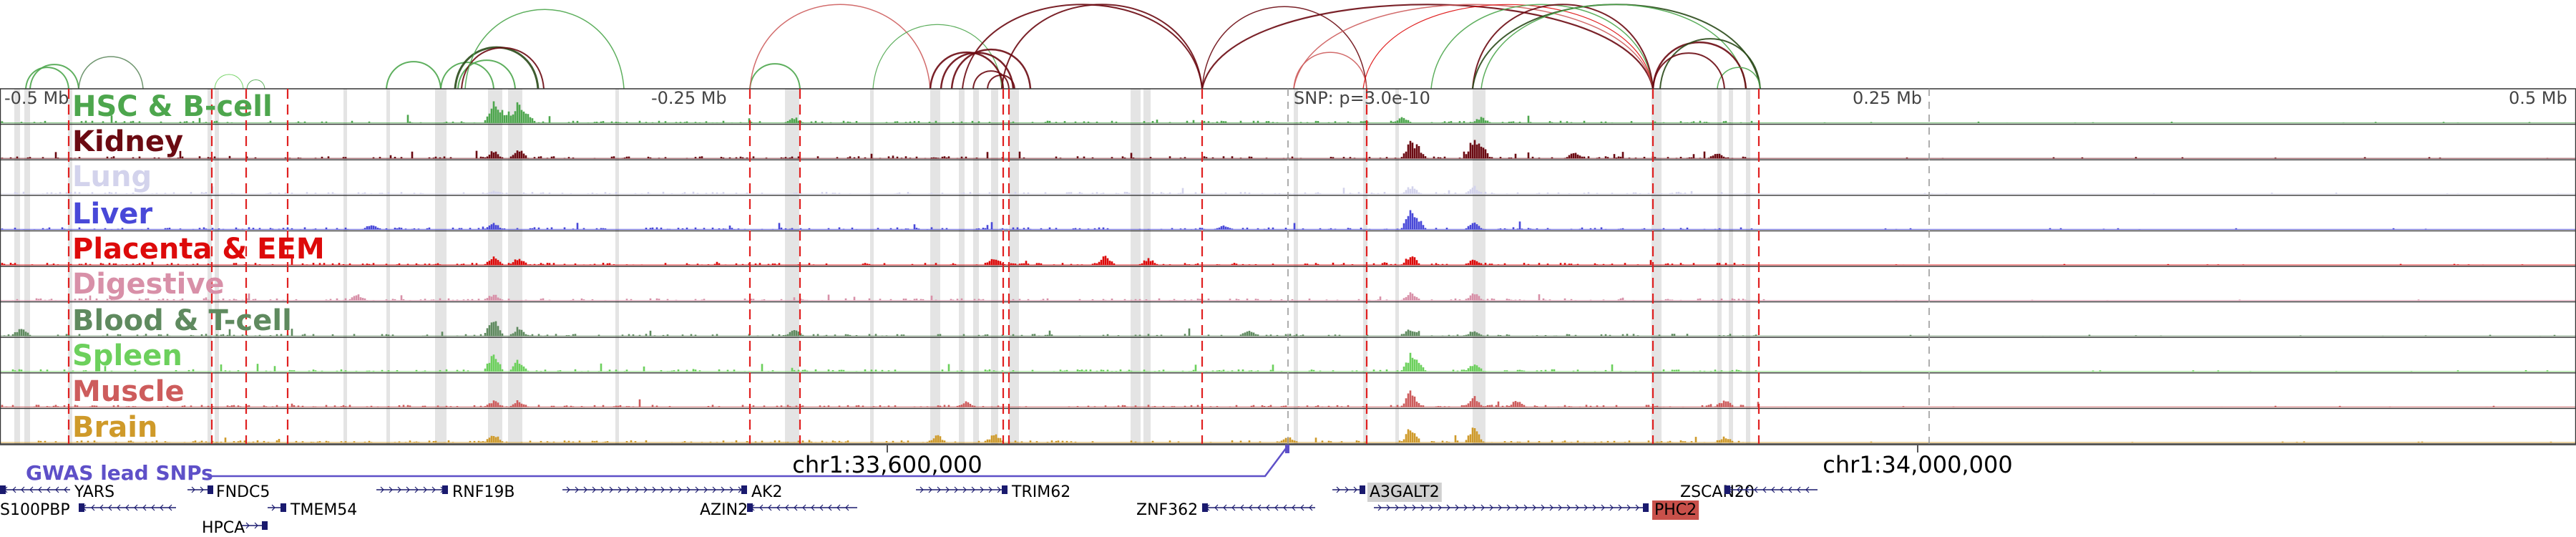 This screenshot has width=2576, height=537. Describe the element at coordinates (119, 473) in the screenshot. I see `gwas-label: GWAS lead SNPs` at that location.